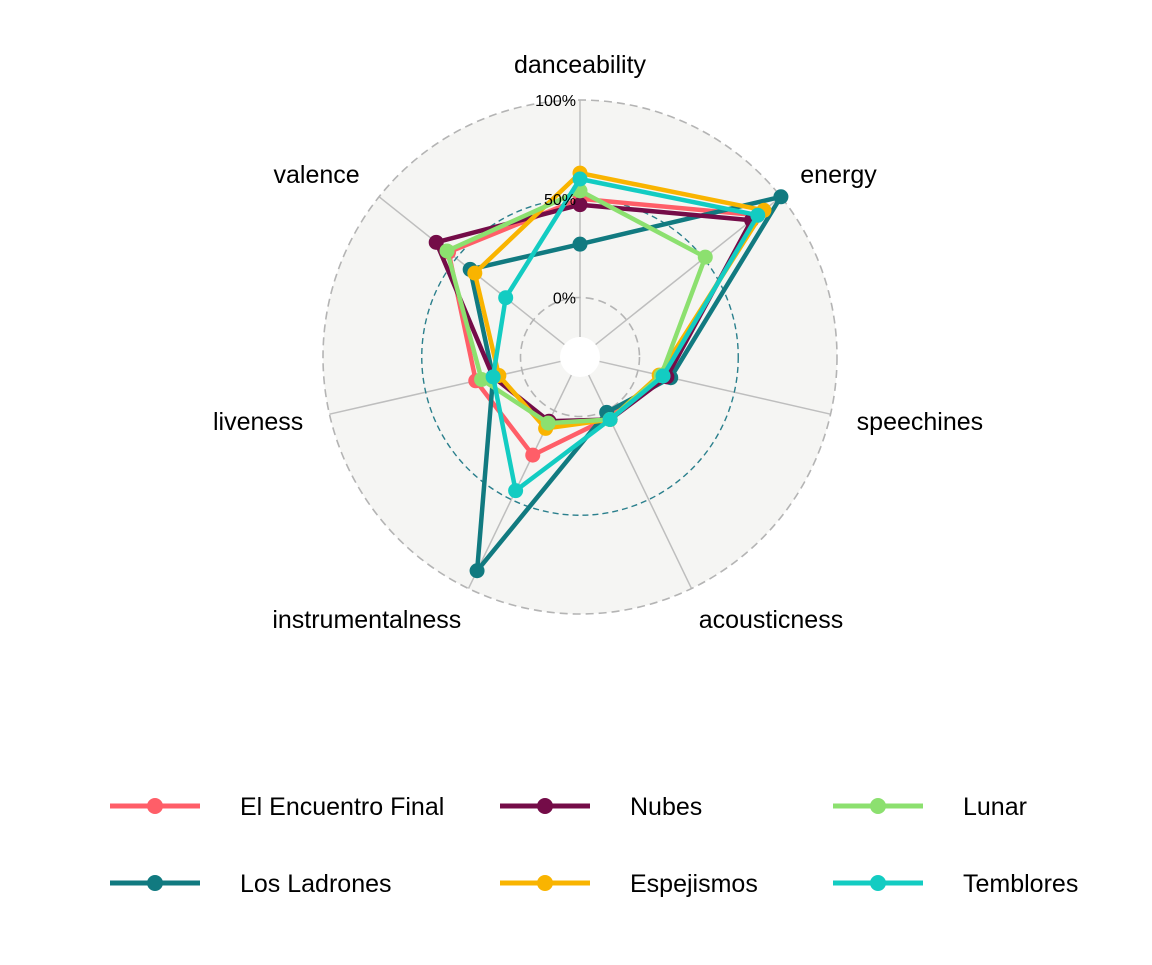  Describe the element at coordinates (930, 807) in the screenshot. I see `legend-item: Lunar` at that location.